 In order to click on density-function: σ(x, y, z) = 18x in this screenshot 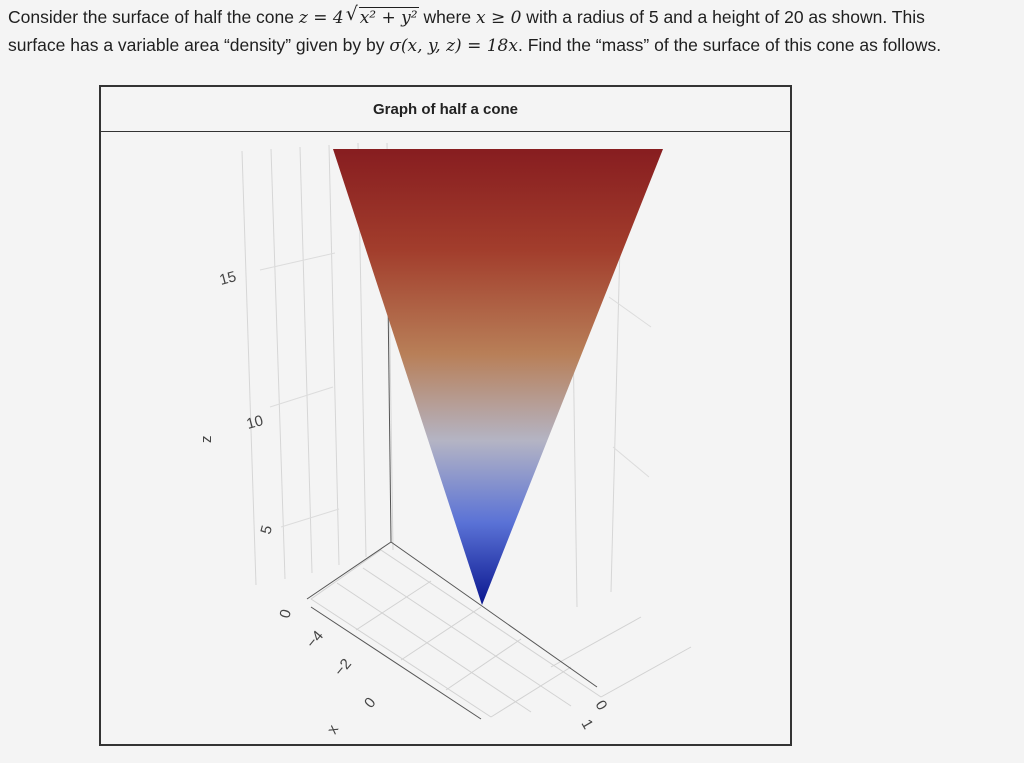, I will do `click(453, 46)`.